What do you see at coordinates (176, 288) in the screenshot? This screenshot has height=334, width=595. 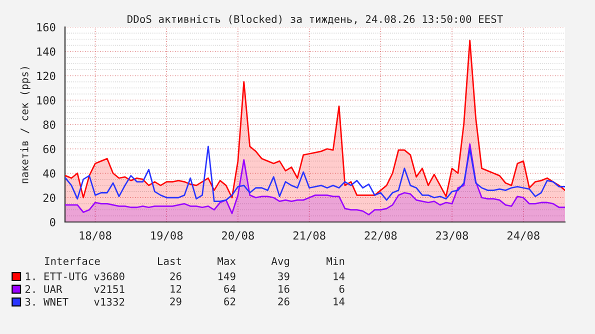 I see `text: 12` at bounding box center [176, 288].